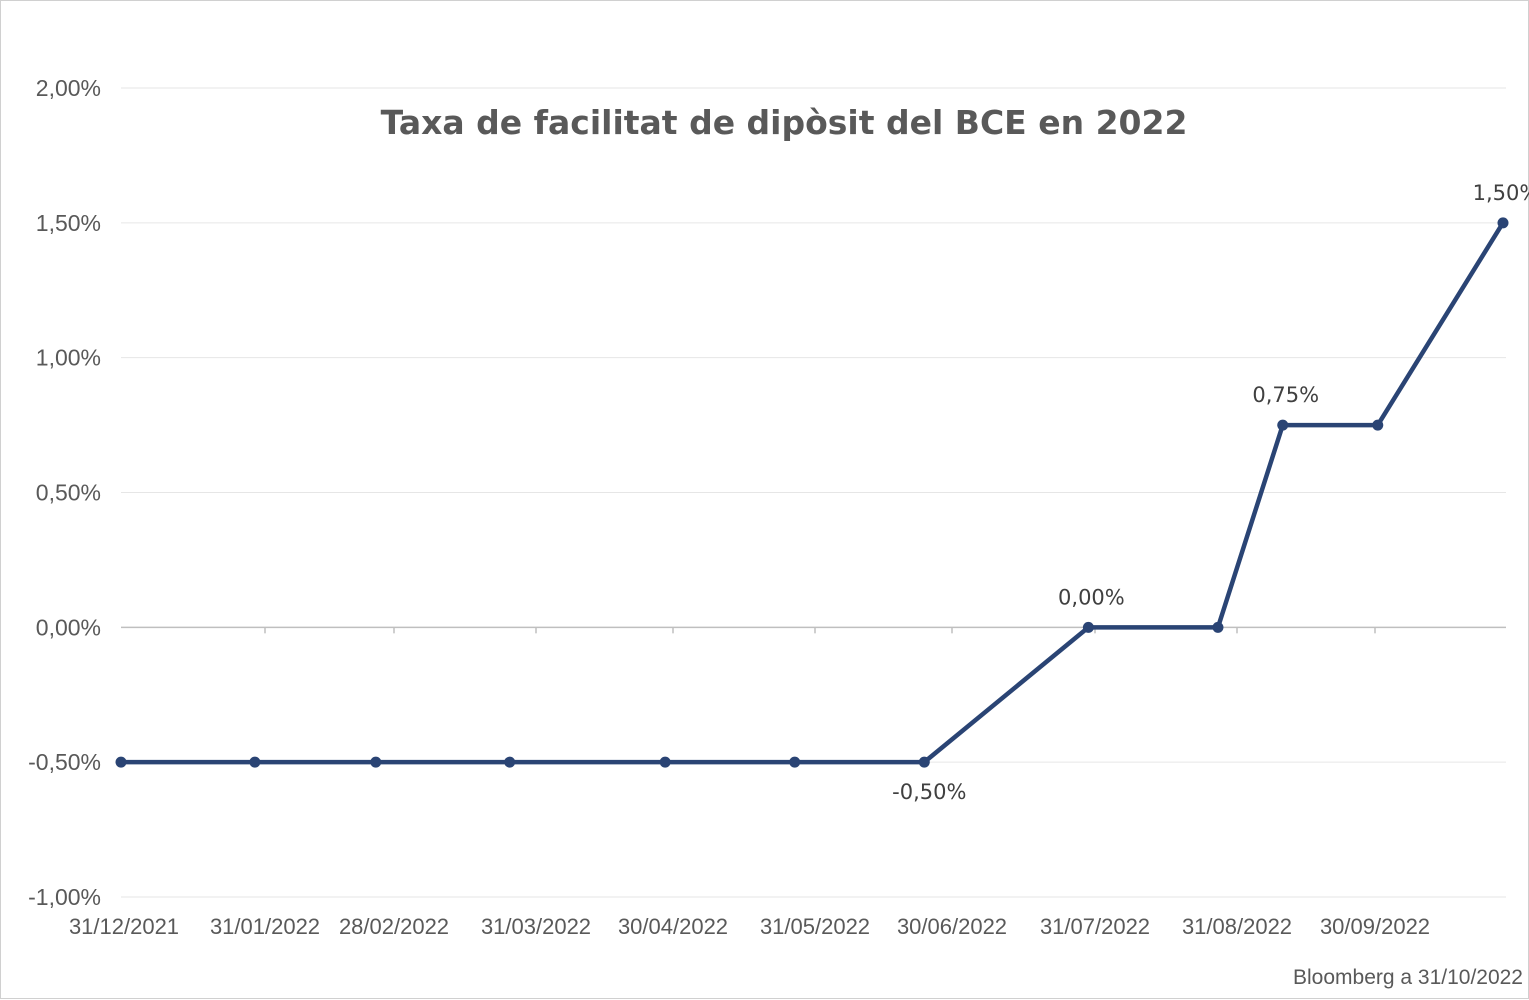 The height and width of the screenshot is (1000, 1529). What do you see at coordinates (394, 926) in the screenshot?
I see `x-tick-label: 28/02/2022` at bounding box center [394, 926].